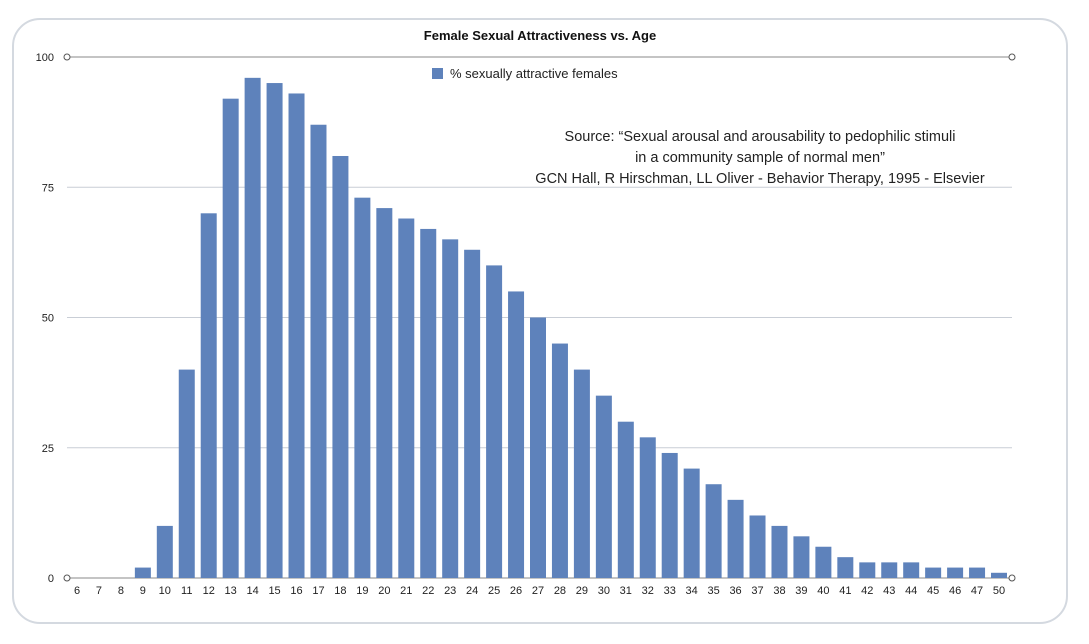 This screenshot has width=1089, height=644. I want to click on x-tick-label: 12, so click(209, 591).